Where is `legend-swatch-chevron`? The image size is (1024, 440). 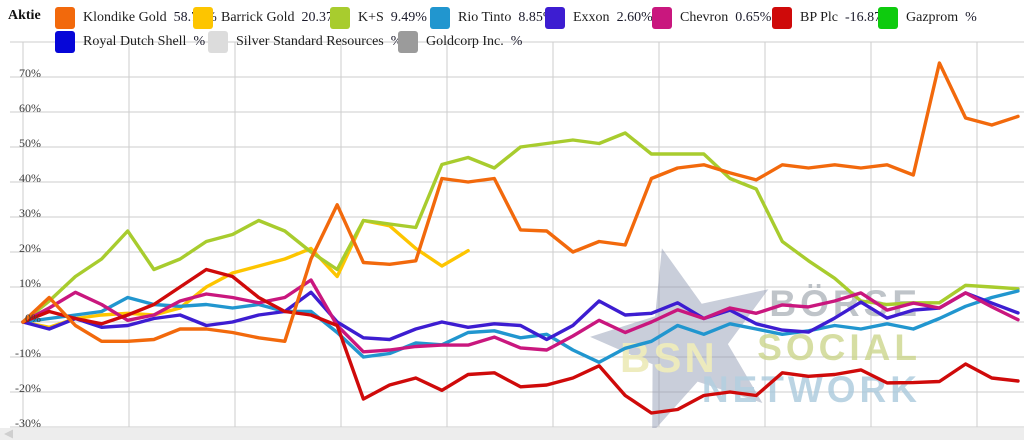 legend-swatch-chevron is located at coordinates (662, 18).